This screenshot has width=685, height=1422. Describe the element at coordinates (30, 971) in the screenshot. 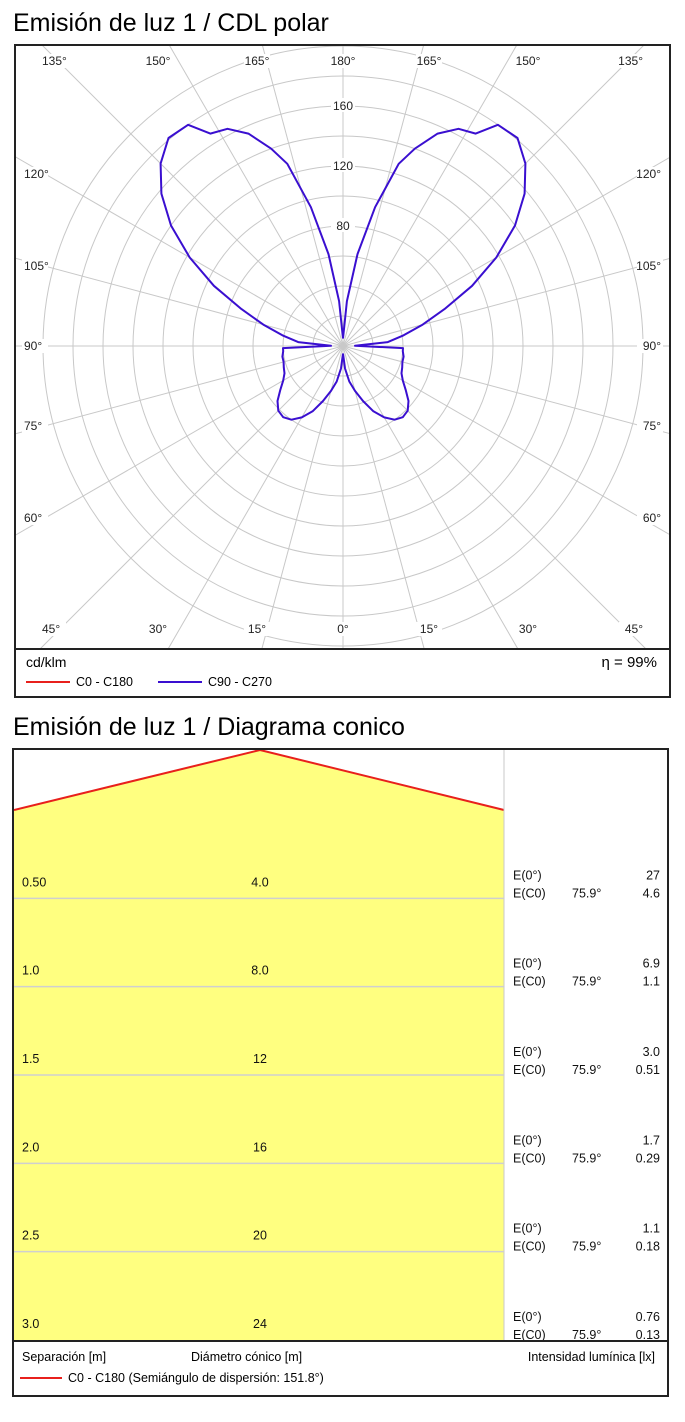

I see `separation-value: 1.0` at that location.